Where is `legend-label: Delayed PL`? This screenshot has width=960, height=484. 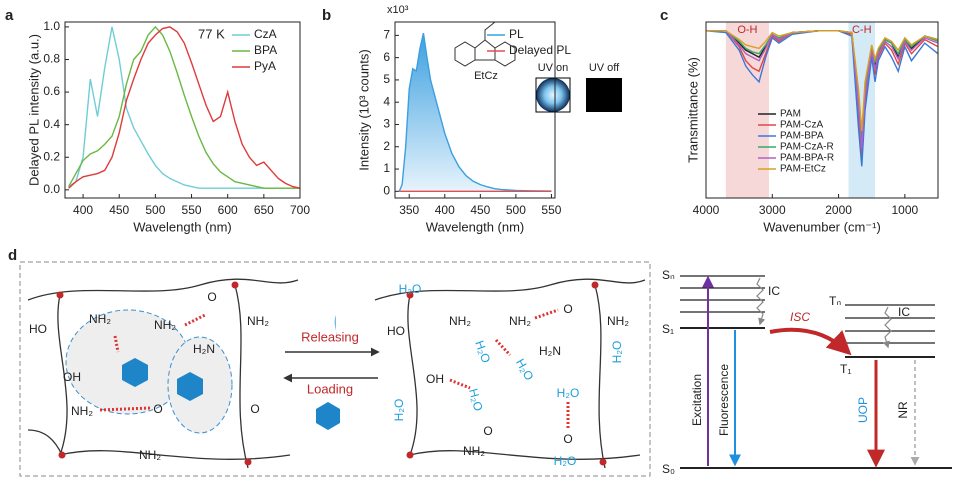 legend-label: Delayed PL is located at coordinates (540, 50).